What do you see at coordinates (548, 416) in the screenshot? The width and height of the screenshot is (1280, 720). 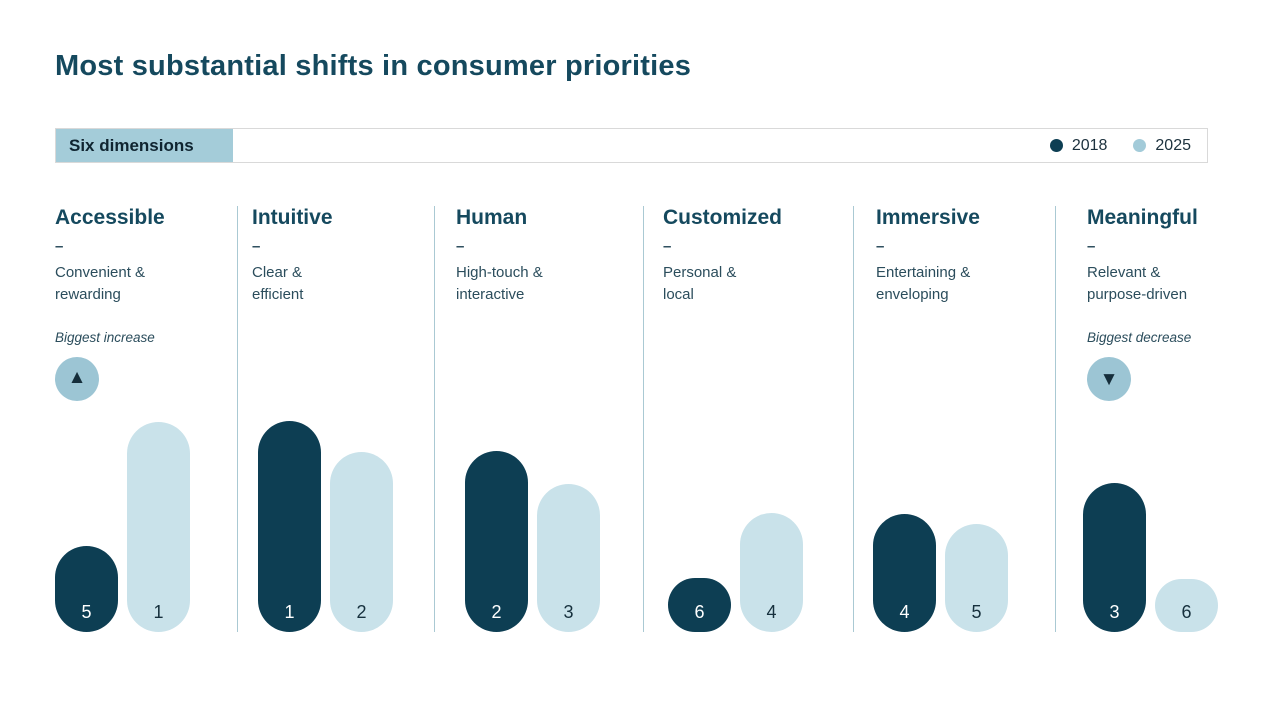 I see `dimension-column-human: Human – High-touch & interactive 2 3` at bounding box center [548, 416].